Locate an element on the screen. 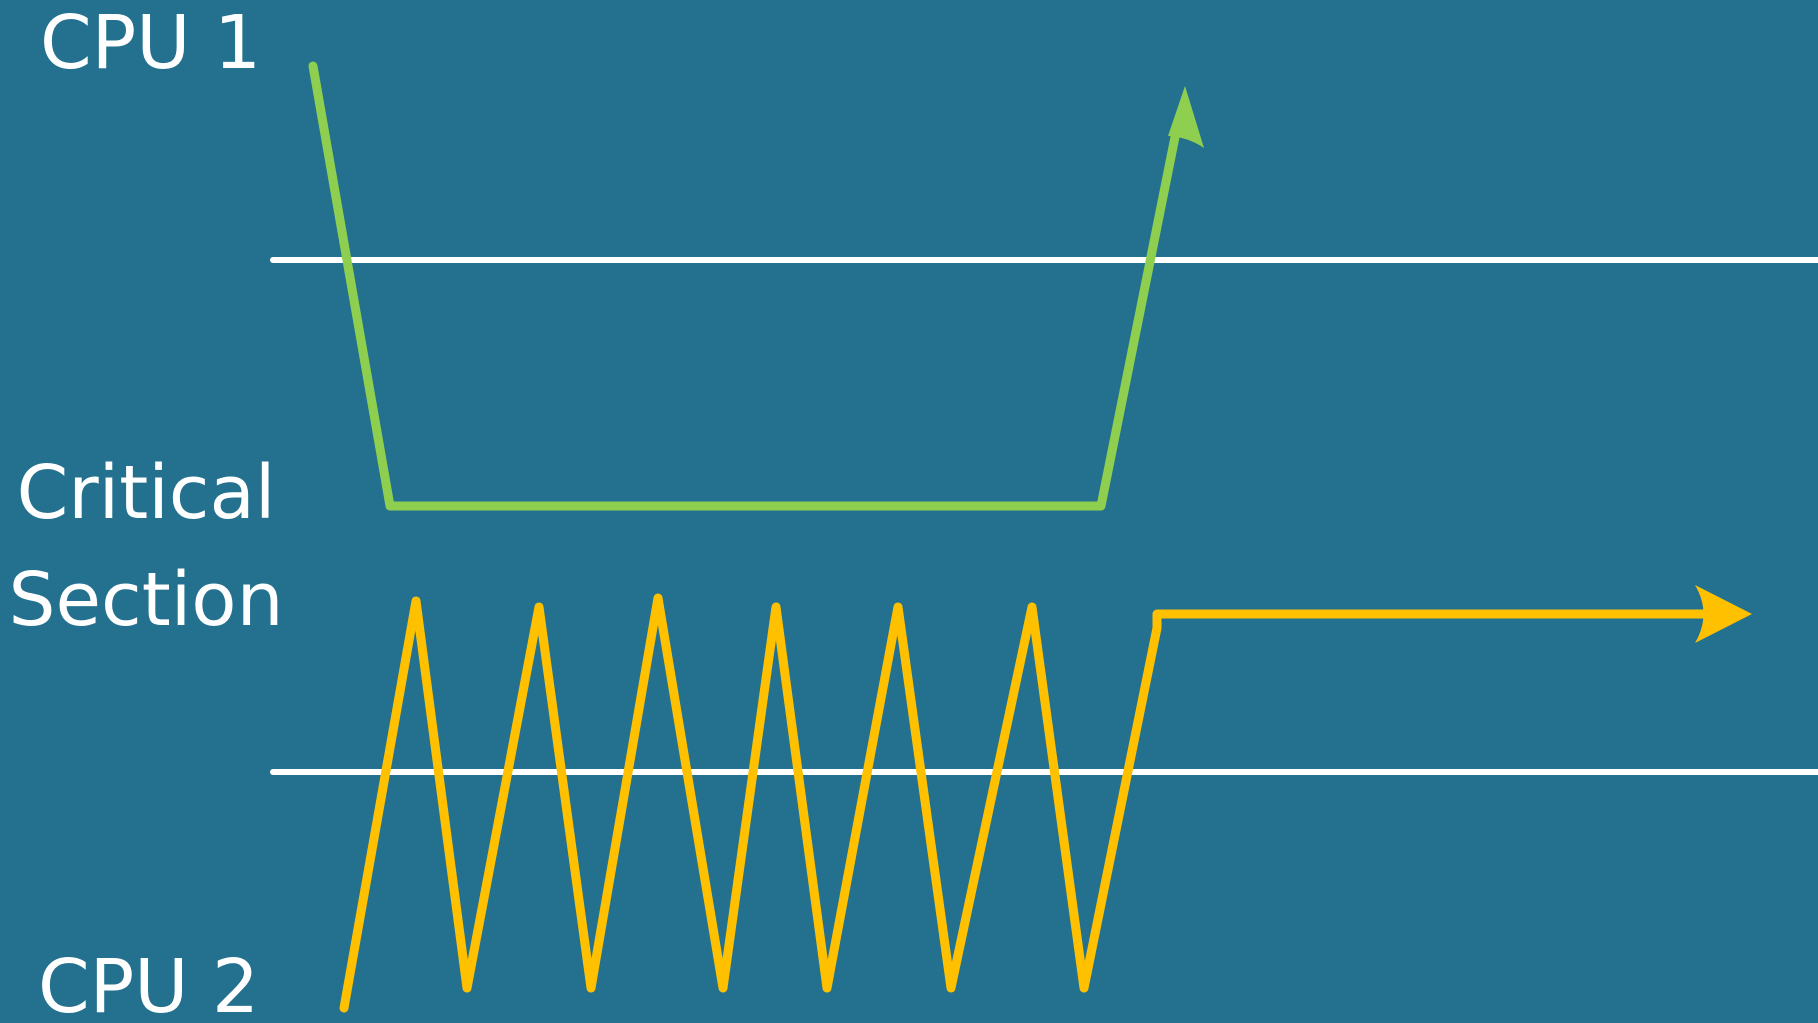  cpu1-label: CPU 1 is located at coordinates (151, 43).